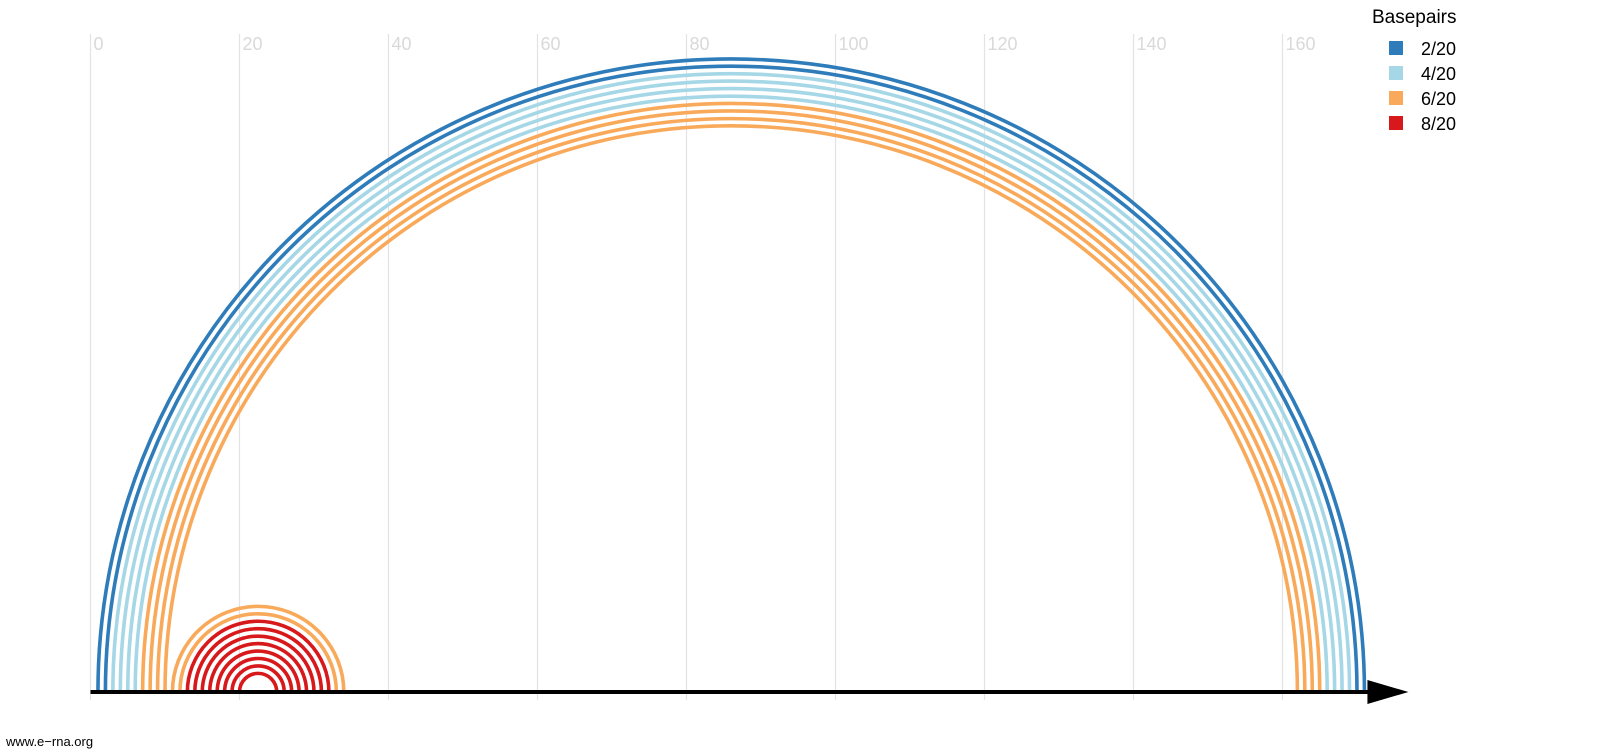 This screenshot has width=1608, height=749. What do you see at coordinates (1388, 692) in the screenshot?
I see `axis-arrowhead` at bounding box center [1388, 692].